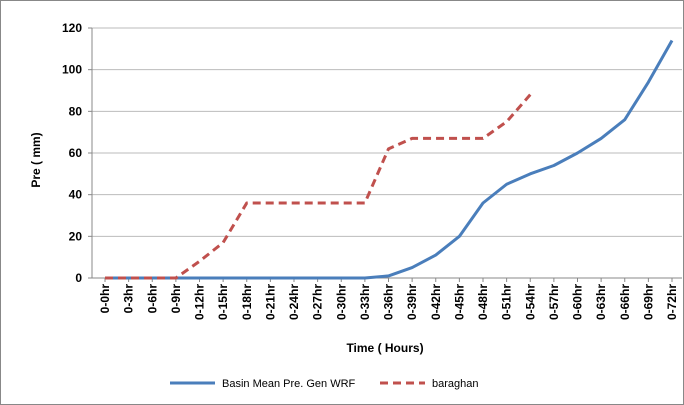 The image size is (684, 405). What do you see at coordinates (384, 348) in the screenshot?
I see `x-axis-title: Time ( Hours)` at bounding box center [384, 348].